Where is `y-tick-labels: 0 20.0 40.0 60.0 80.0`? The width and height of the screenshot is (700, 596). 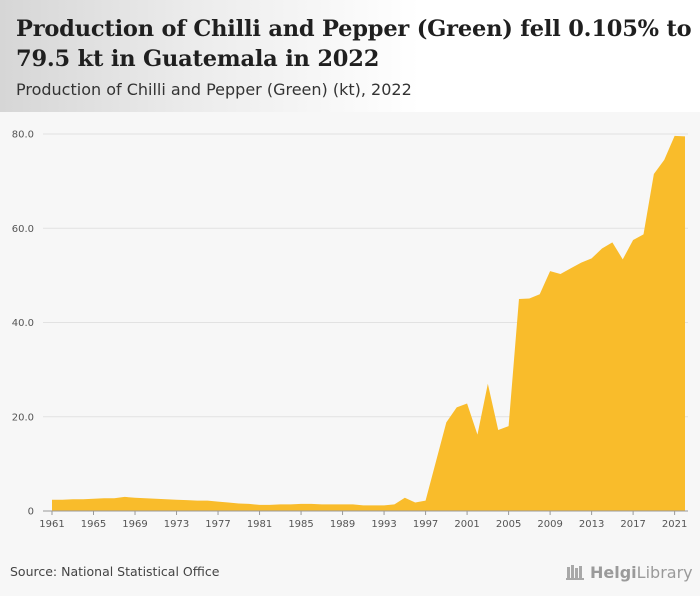 y-tick-labels: 0 20.0 40.0 60.0 80.0 is located at coordinates (23, 324).